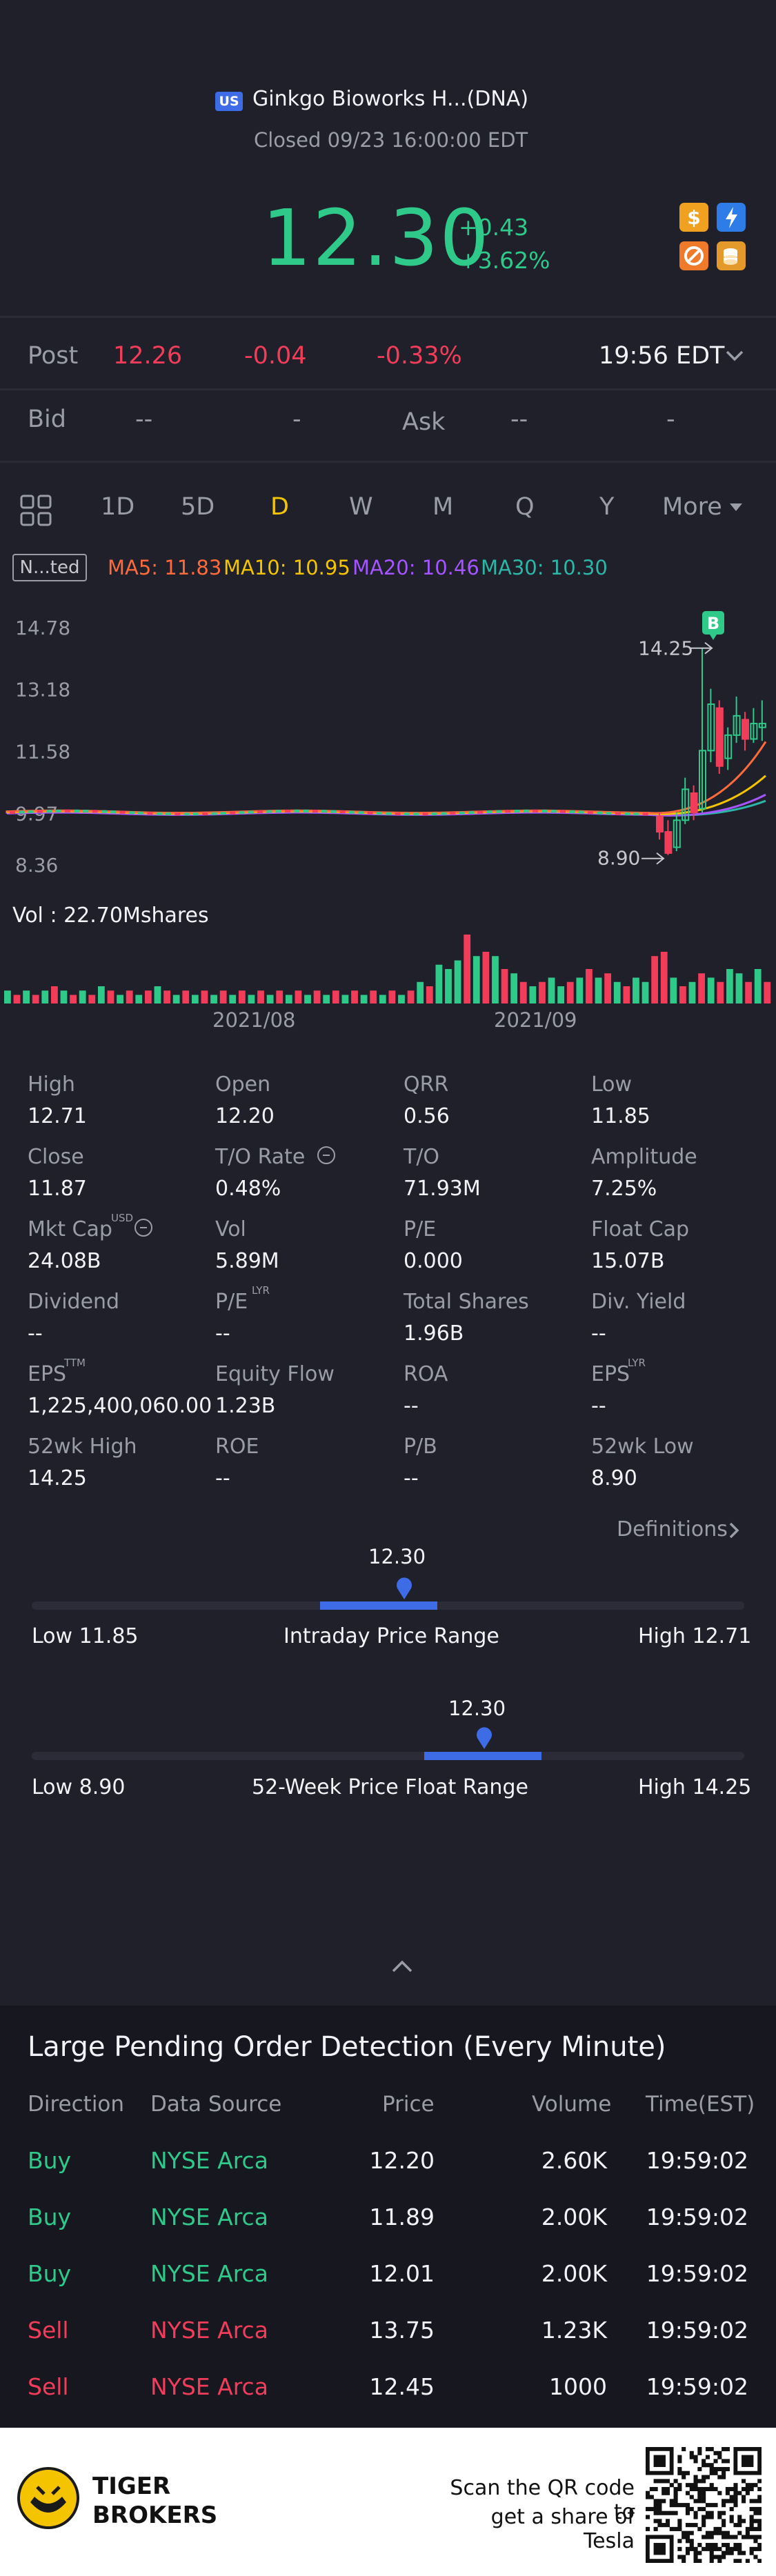 This screenshot has height=2576, width=776. Describe the element at coordinates (402, 1966) in the screenshot. I see `chevron-up-icon` at that location.